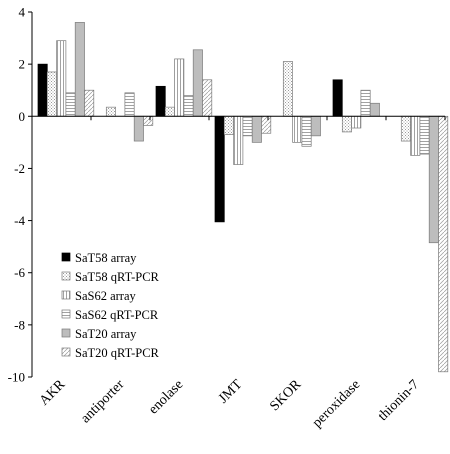  What do you see at coordinates (106, 334) in the screenshot?
I see `legend-label: SaT20 array` at bounding box center [106, 334].